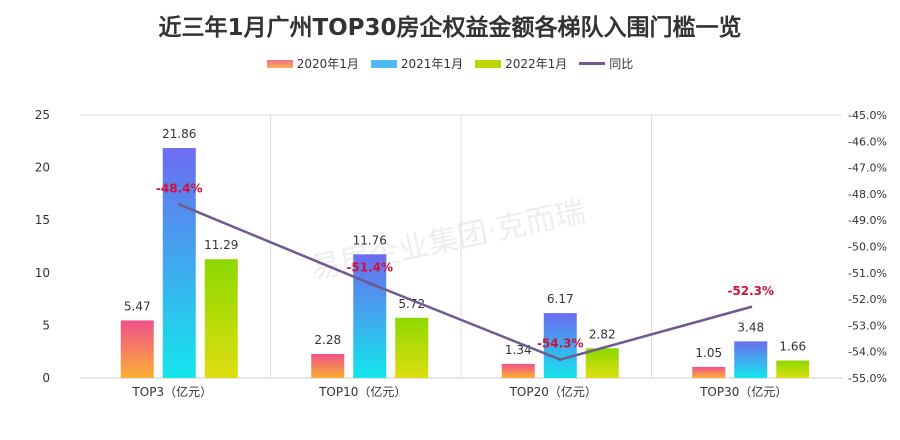 The image size is (900, 440). I want to click on bar-value-label: 1.66, so click(792, 347).